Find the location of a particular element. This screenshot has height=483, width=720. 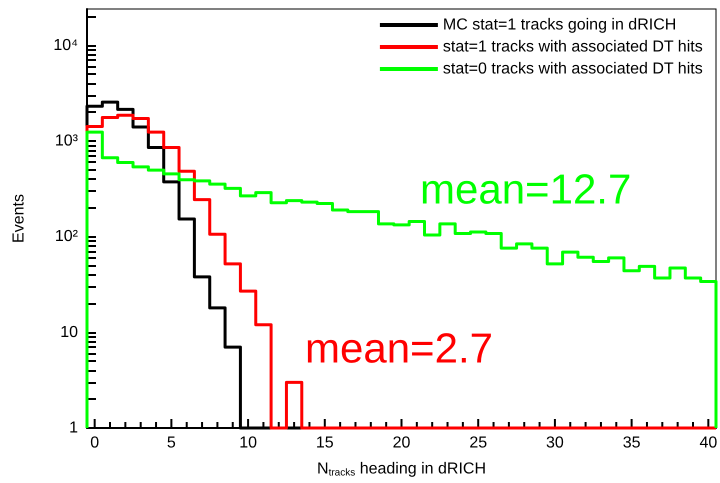

y-tick-label: 10⁴ is located at coordinates (65, 45).